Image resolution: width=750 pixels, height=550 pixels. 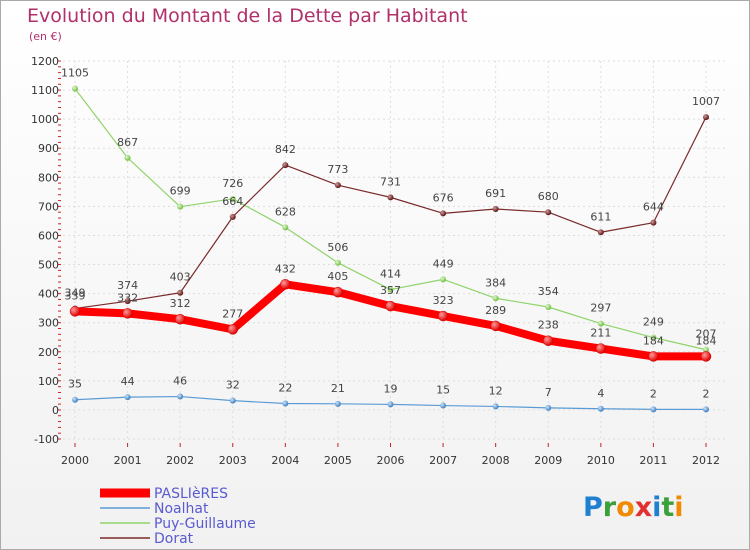 I want to click on legend-label: Dorat, so click(x=174, y=539).